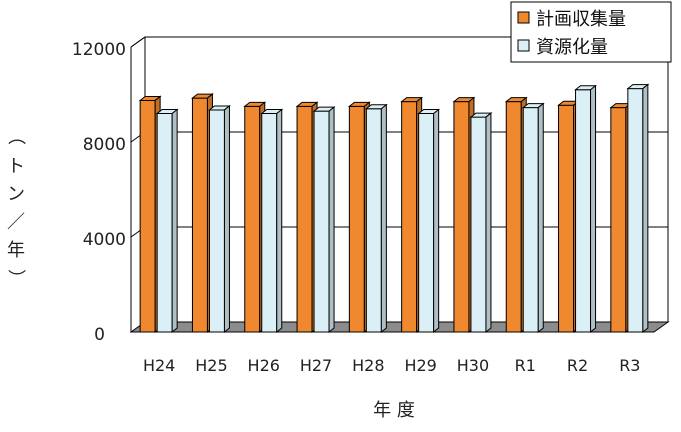 The height and width of the screenshot is (432, 681). I want to click on y-tick-label: 12000, so click(99, 50).